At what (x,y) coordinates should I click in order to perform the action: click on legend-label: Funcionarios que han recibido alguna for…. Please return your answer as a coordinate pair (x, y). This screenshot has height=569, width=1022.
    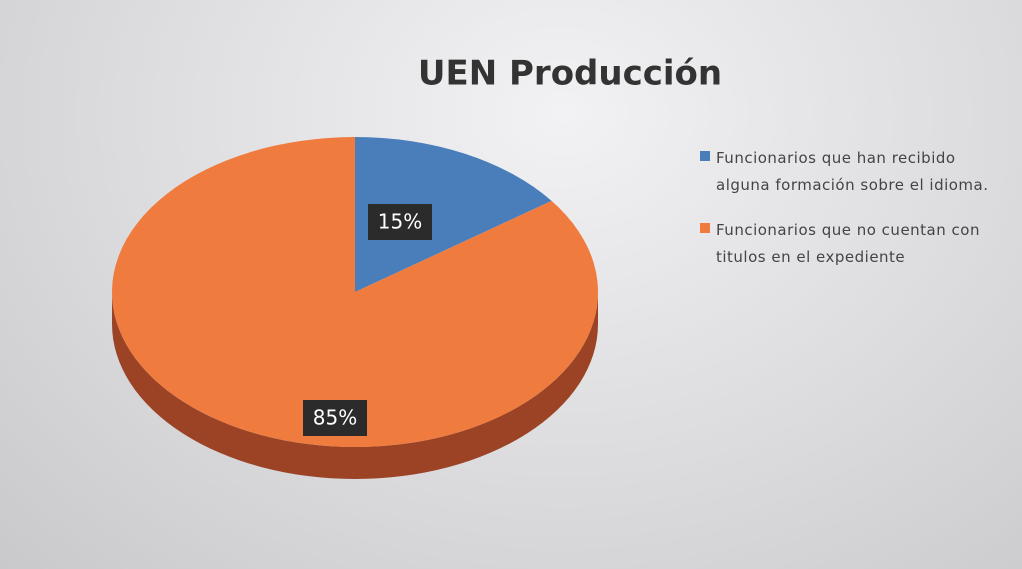
    Looking at the image, I should click on (852, 171).